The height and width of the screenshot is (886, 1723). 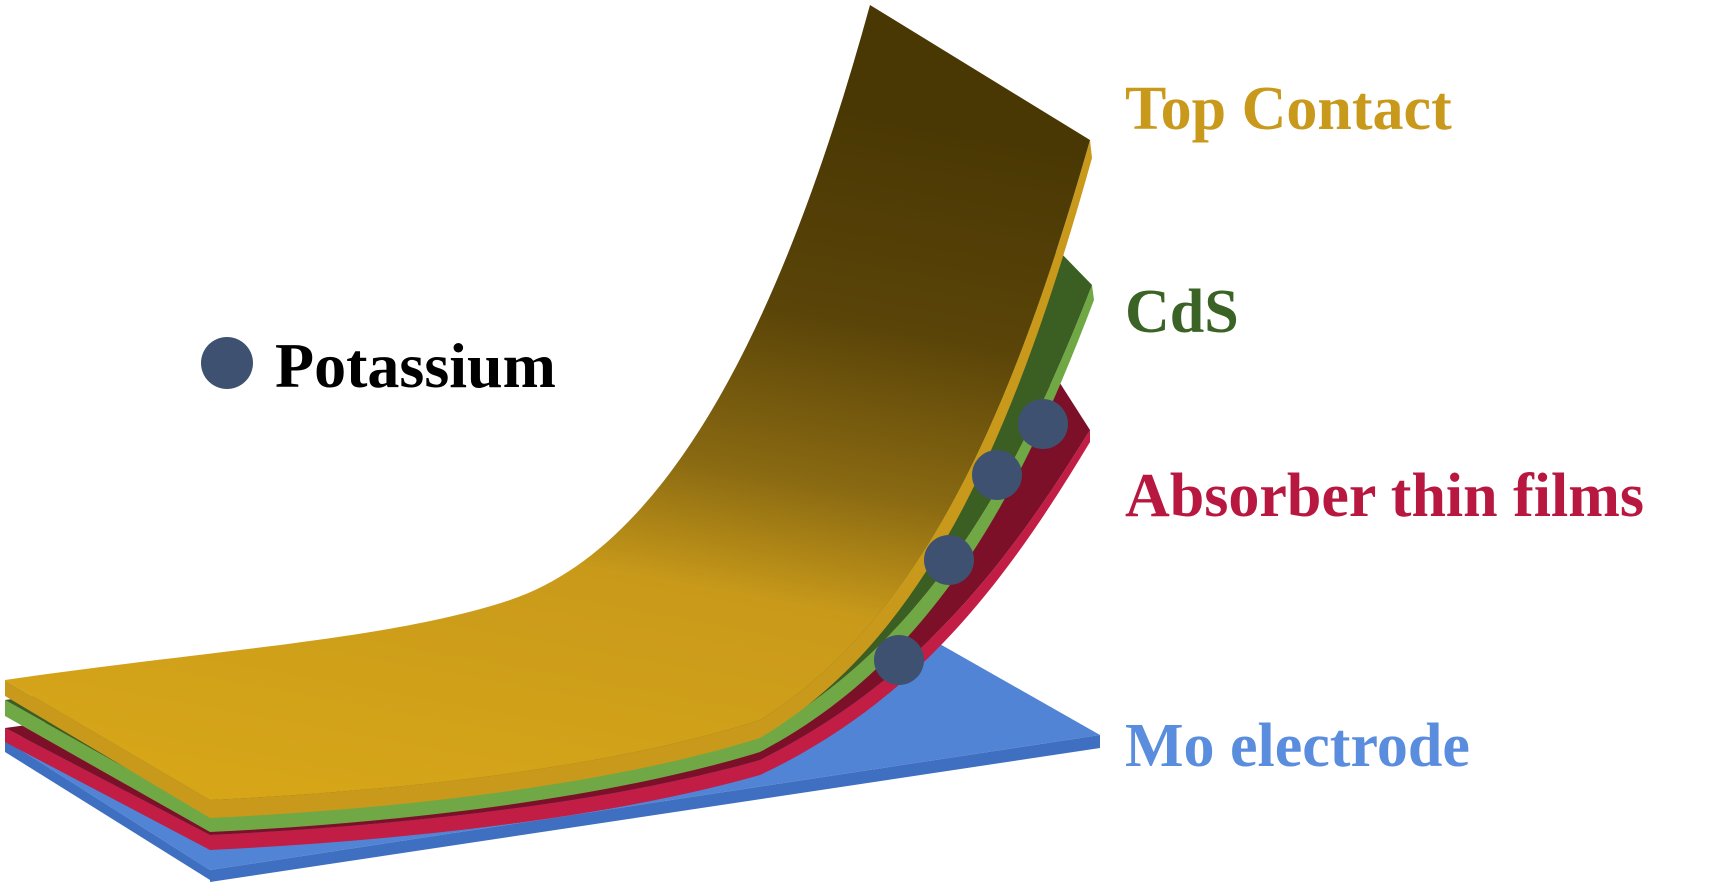 I want to click on mo-electrode-label: Mo electrode, so click(x=1297, y=746).